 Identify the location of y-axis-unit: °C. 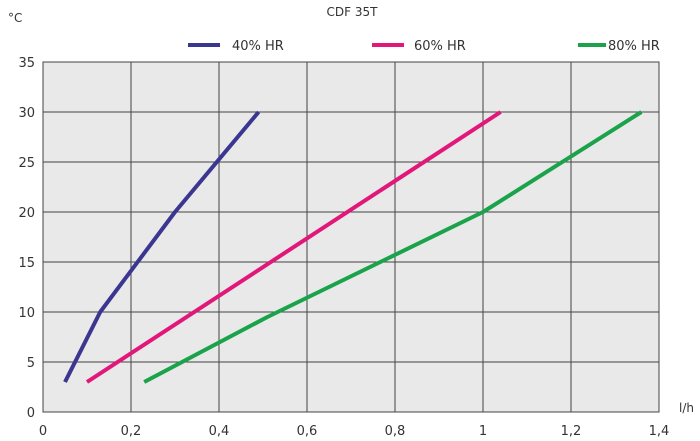
(15, 18).